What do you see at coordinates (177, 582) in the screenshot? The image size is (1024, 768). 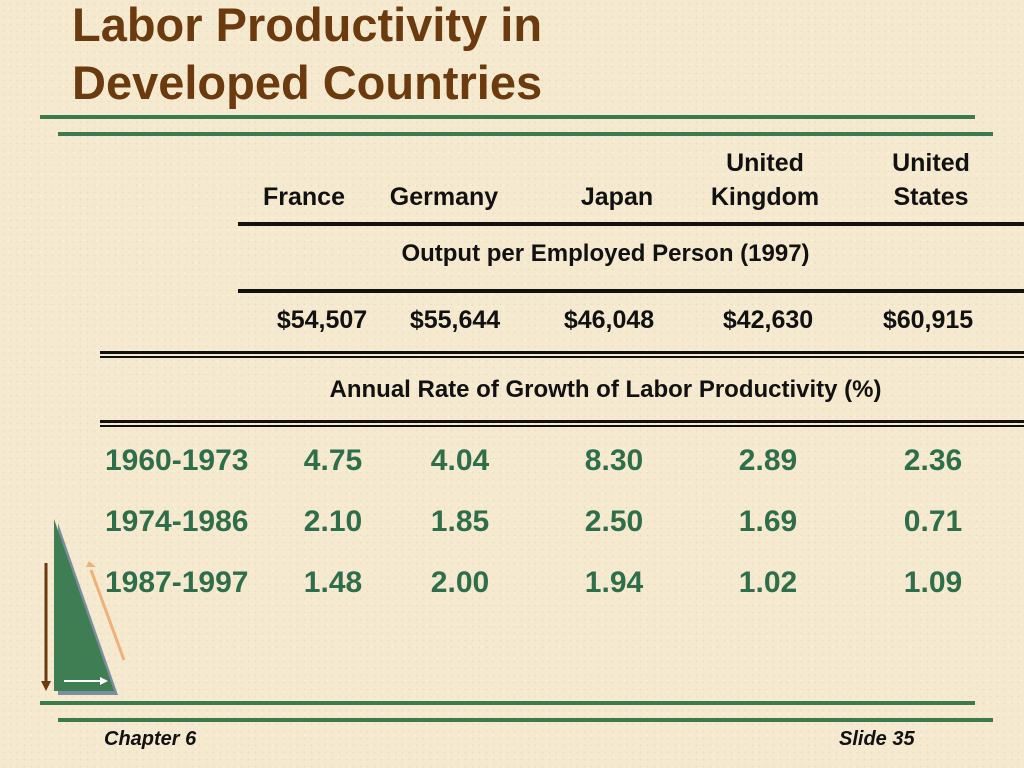 I see `growth-period-label: 1987-1997` at bounding box center [177, 582].